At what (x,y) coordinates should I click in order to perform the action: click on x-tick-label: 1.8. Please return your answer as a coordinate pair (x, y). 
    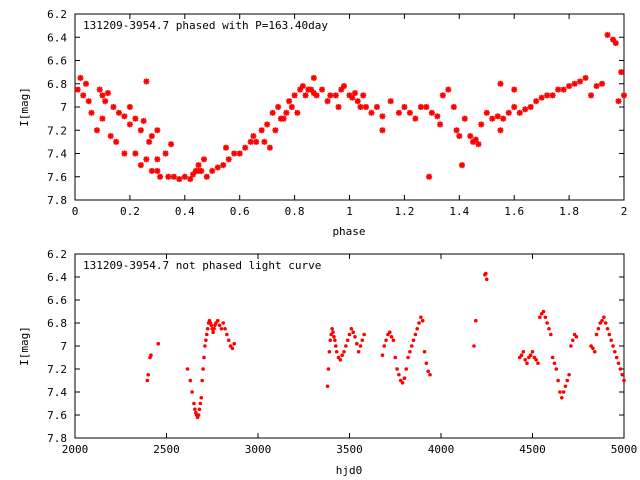
    Looking at the image, I should click on (569, 211).